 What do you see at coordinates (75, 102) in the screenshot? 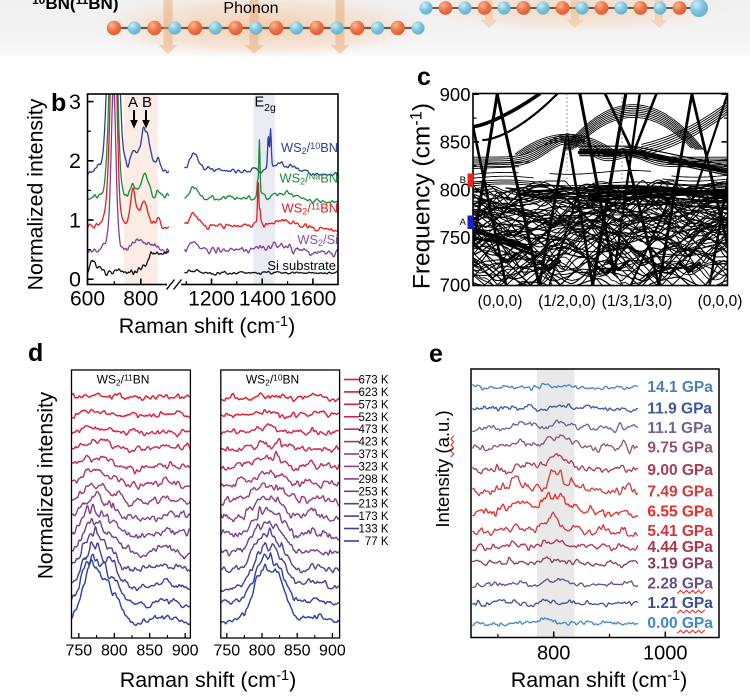
I see `svg-text: 3` at bounding box center [75, 102].